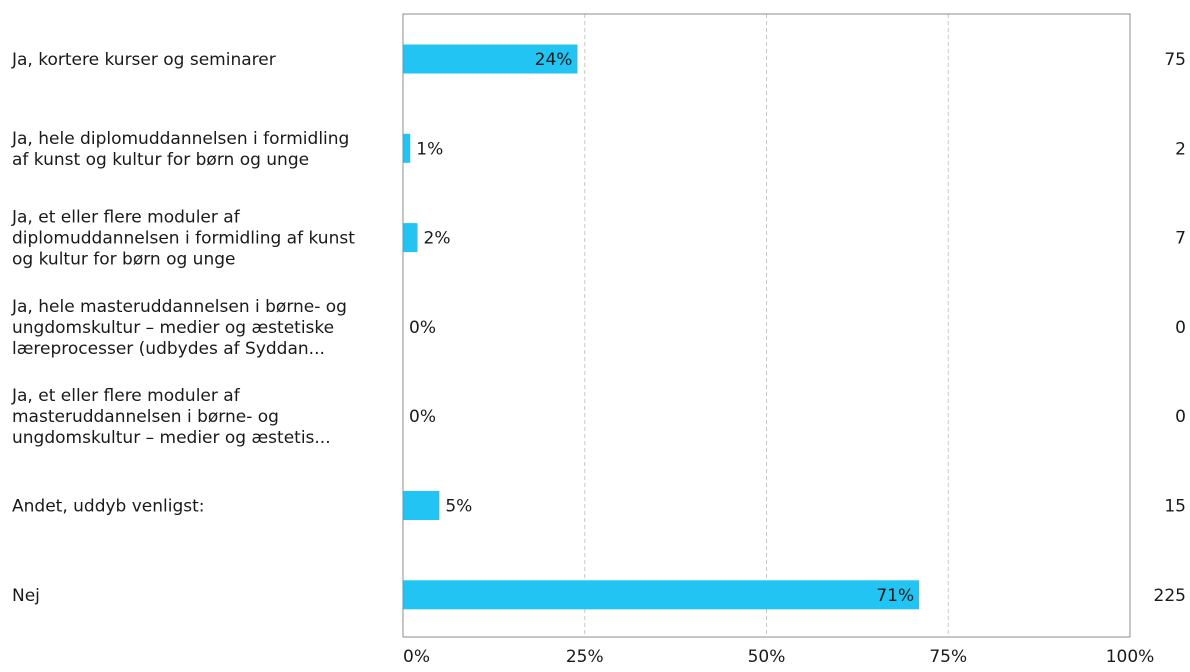 This screenshot has height=672, width=1190. Describe the element at coordinates (416, 657) in the screenshot. I see `x-tick-label: 0%` at that location.